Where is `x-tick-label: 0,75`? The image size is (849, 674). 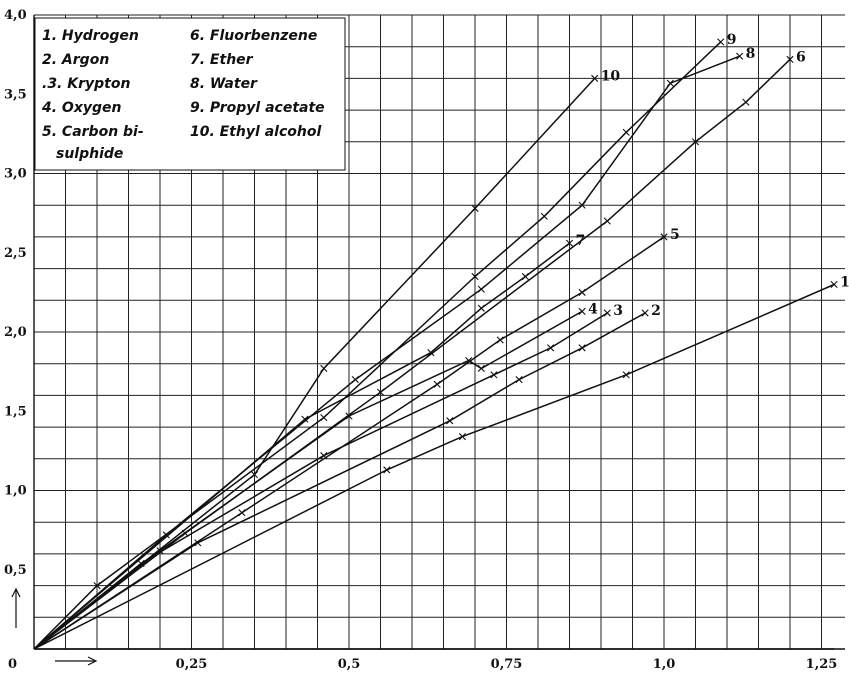
x-tick-label: 0,75 is located at coordinates (507, 664).